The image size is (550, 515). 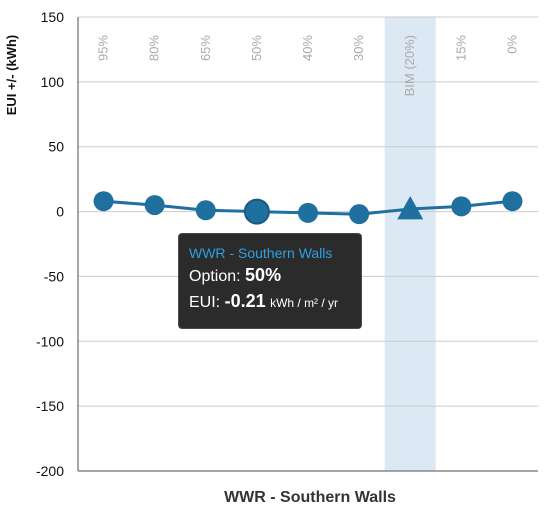 I want to click on y-tick-label: 150, so click(x=53, y=17).